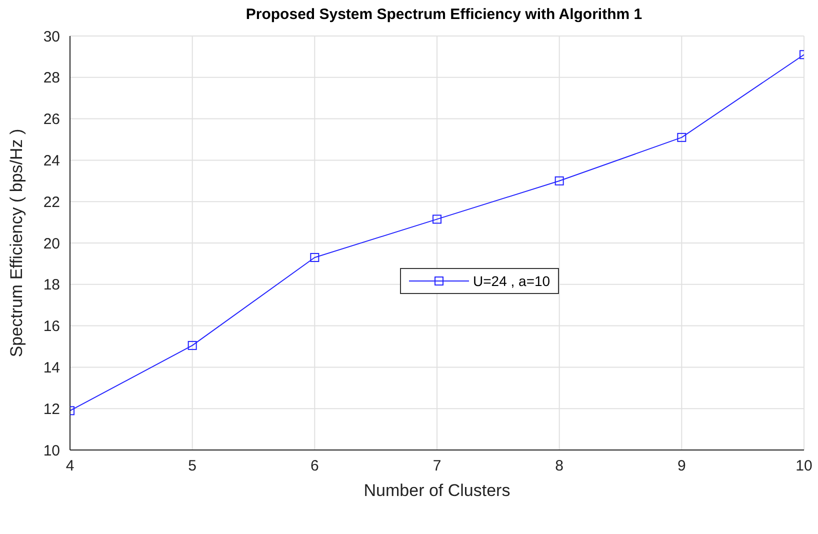 The height and width of the screenshot is (534, 818). I want to click on y-tick-label: 26, so click(51, 119).